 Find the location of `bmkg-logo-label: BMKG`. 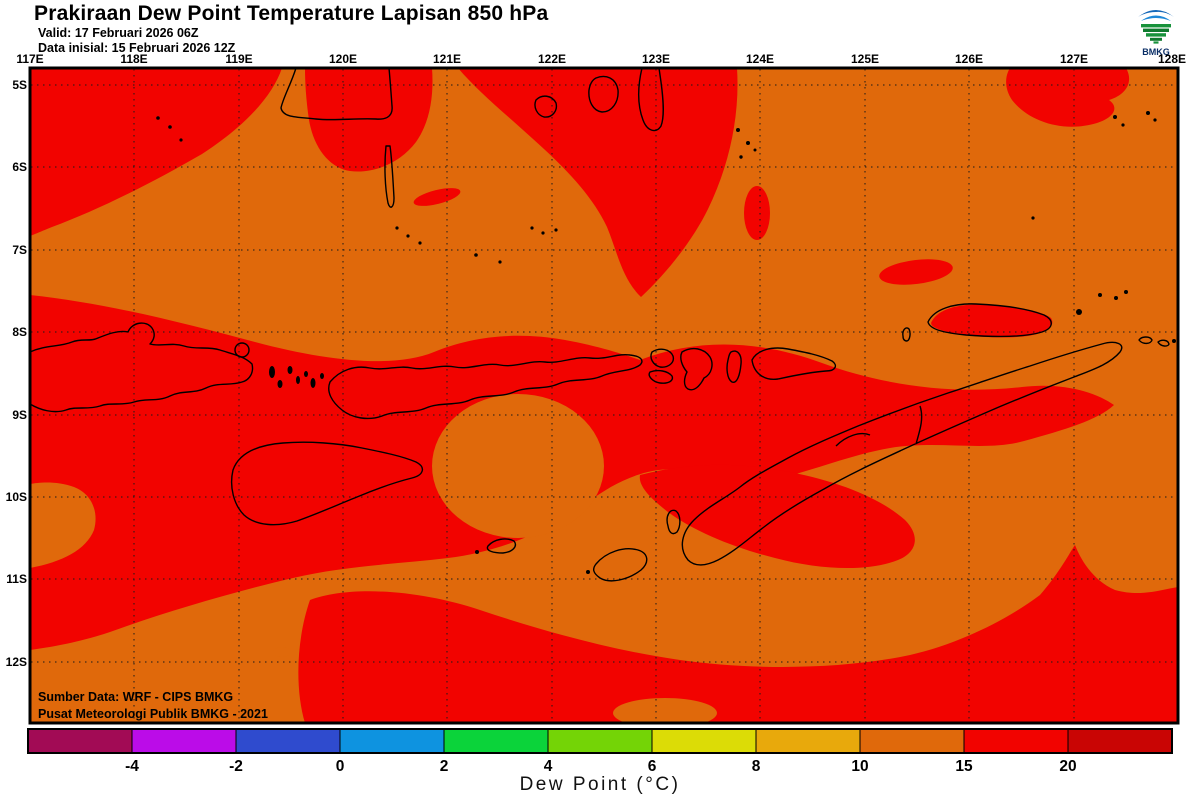

bmkg-logo-label: BMKG is located at coordinates (1156, 52).